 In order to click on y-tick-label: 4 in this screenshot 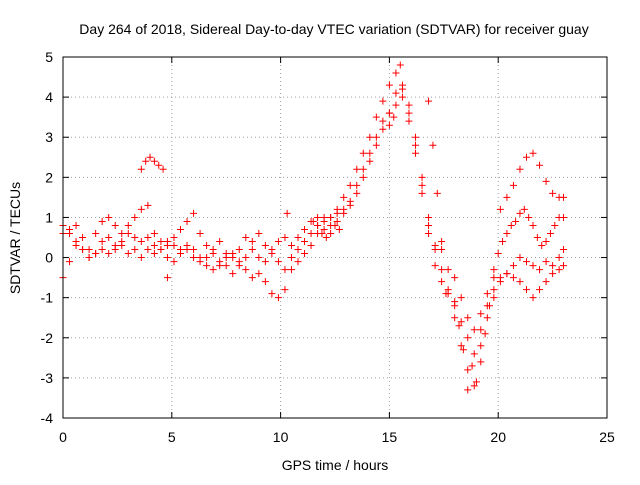, I will do `click(49, 97)`.